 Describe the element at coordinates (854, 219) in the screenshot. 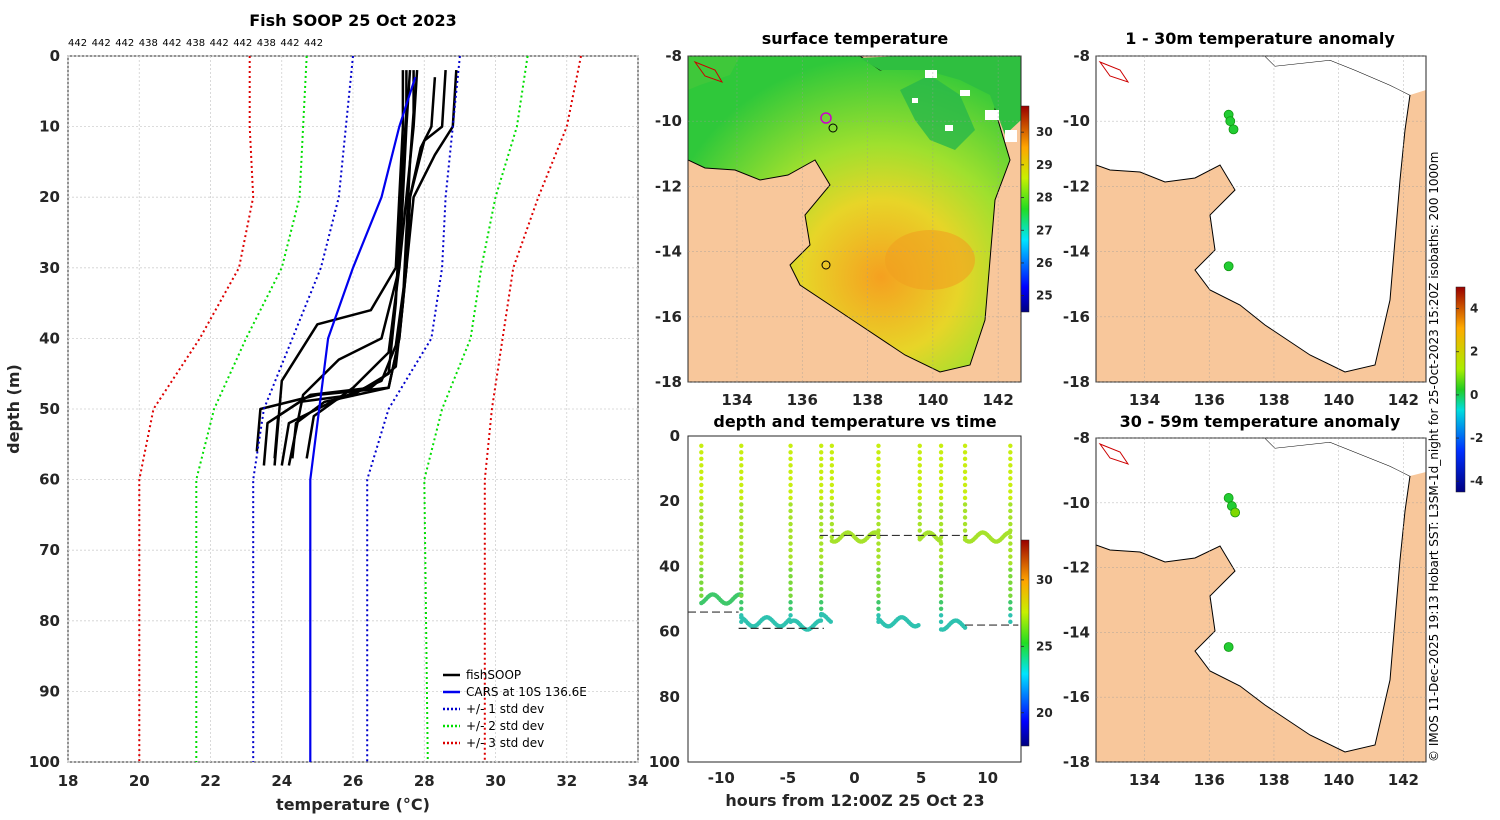

I see `sst-grid` at that location.